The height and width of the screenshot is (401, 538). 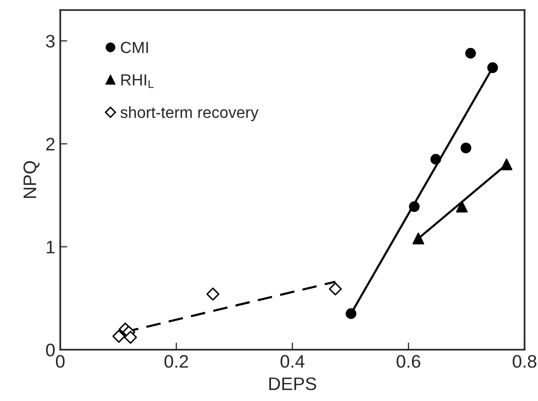 What do you see at coordinates (50, 41) in the screenshot?
I see `y-tick-label: 3` at bounding box center [50, 41].